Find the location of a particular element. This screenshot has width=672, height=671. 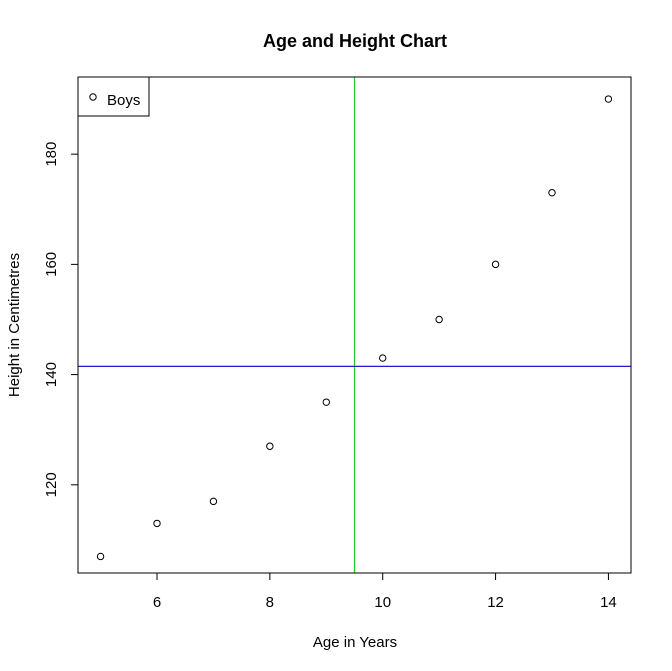

legend-label: Boys is located at coordinates (123, 100).